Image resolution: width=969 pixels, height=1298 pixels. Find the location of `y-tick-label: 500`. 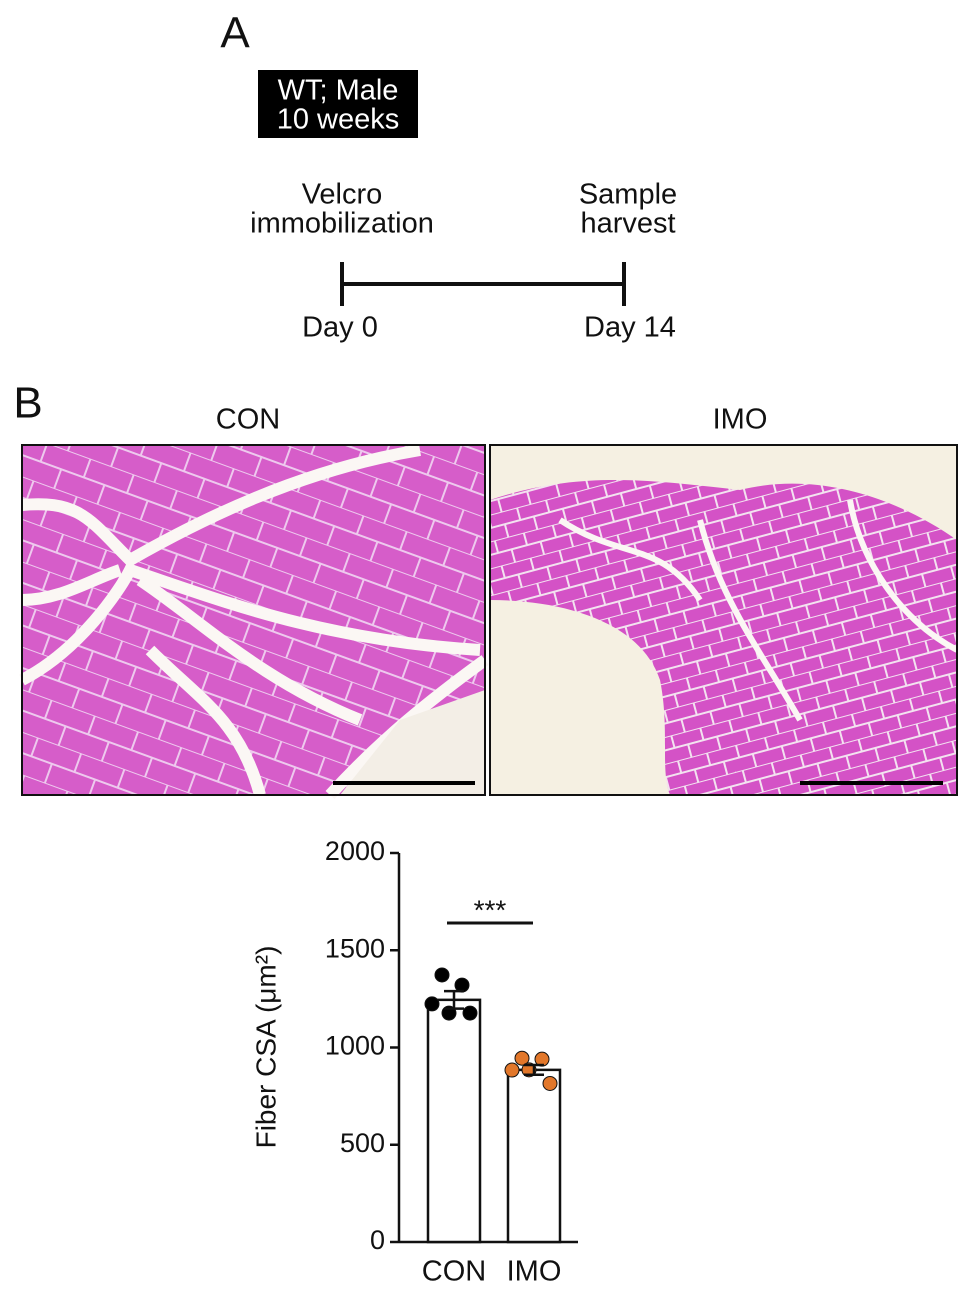

y-tick-label: 500 is located at coordinates (362, 1143).